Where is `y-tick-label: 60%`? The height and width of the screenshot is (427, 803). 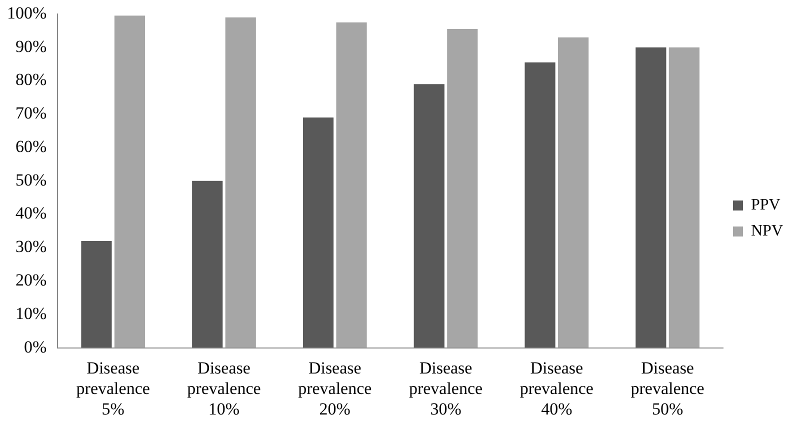
y-tick-label: 60% is located at coordinates (31, 146).